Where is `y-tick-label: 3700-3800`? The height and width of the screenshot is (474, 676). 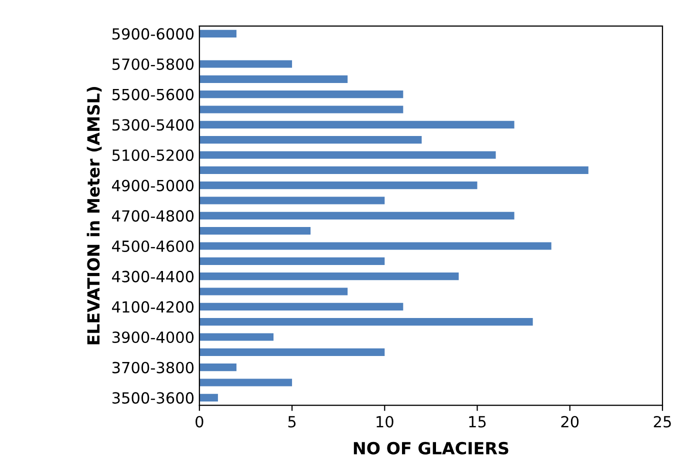
y-tick-label: 3700-3800 is located at coordinates (153, 368).